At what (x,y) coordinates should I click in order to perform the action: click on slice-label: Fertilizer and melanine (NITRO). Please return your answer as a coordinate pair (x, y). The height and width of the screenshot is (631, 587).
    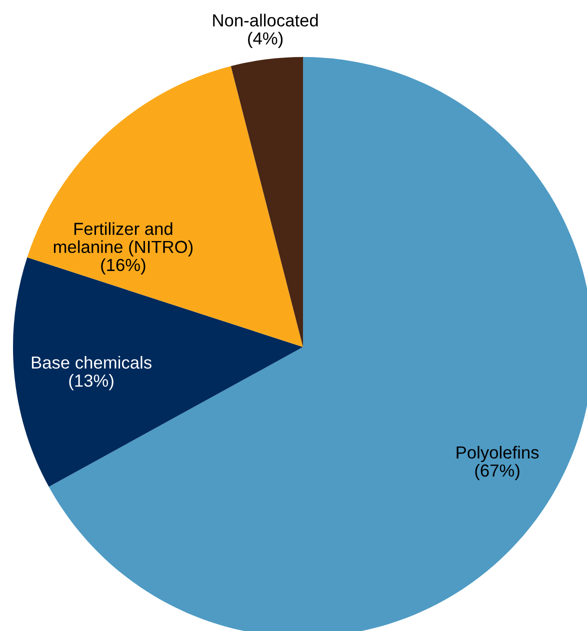
    Looking at the image, I should click on (123, 239).